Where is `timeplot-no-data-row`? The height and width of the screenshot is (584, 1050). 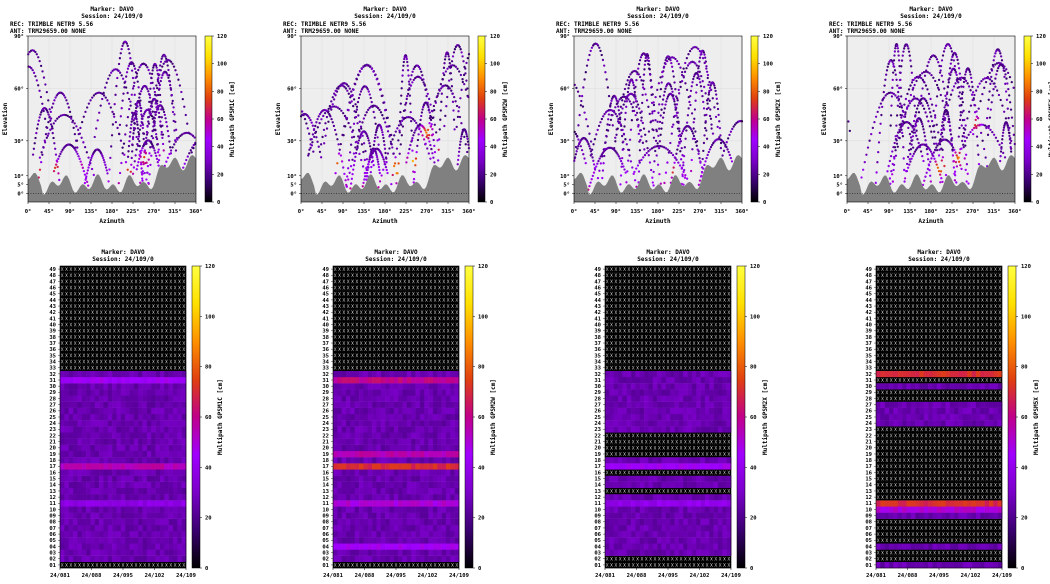
timeplot-no-data-row is located at coordinates (123, 324).